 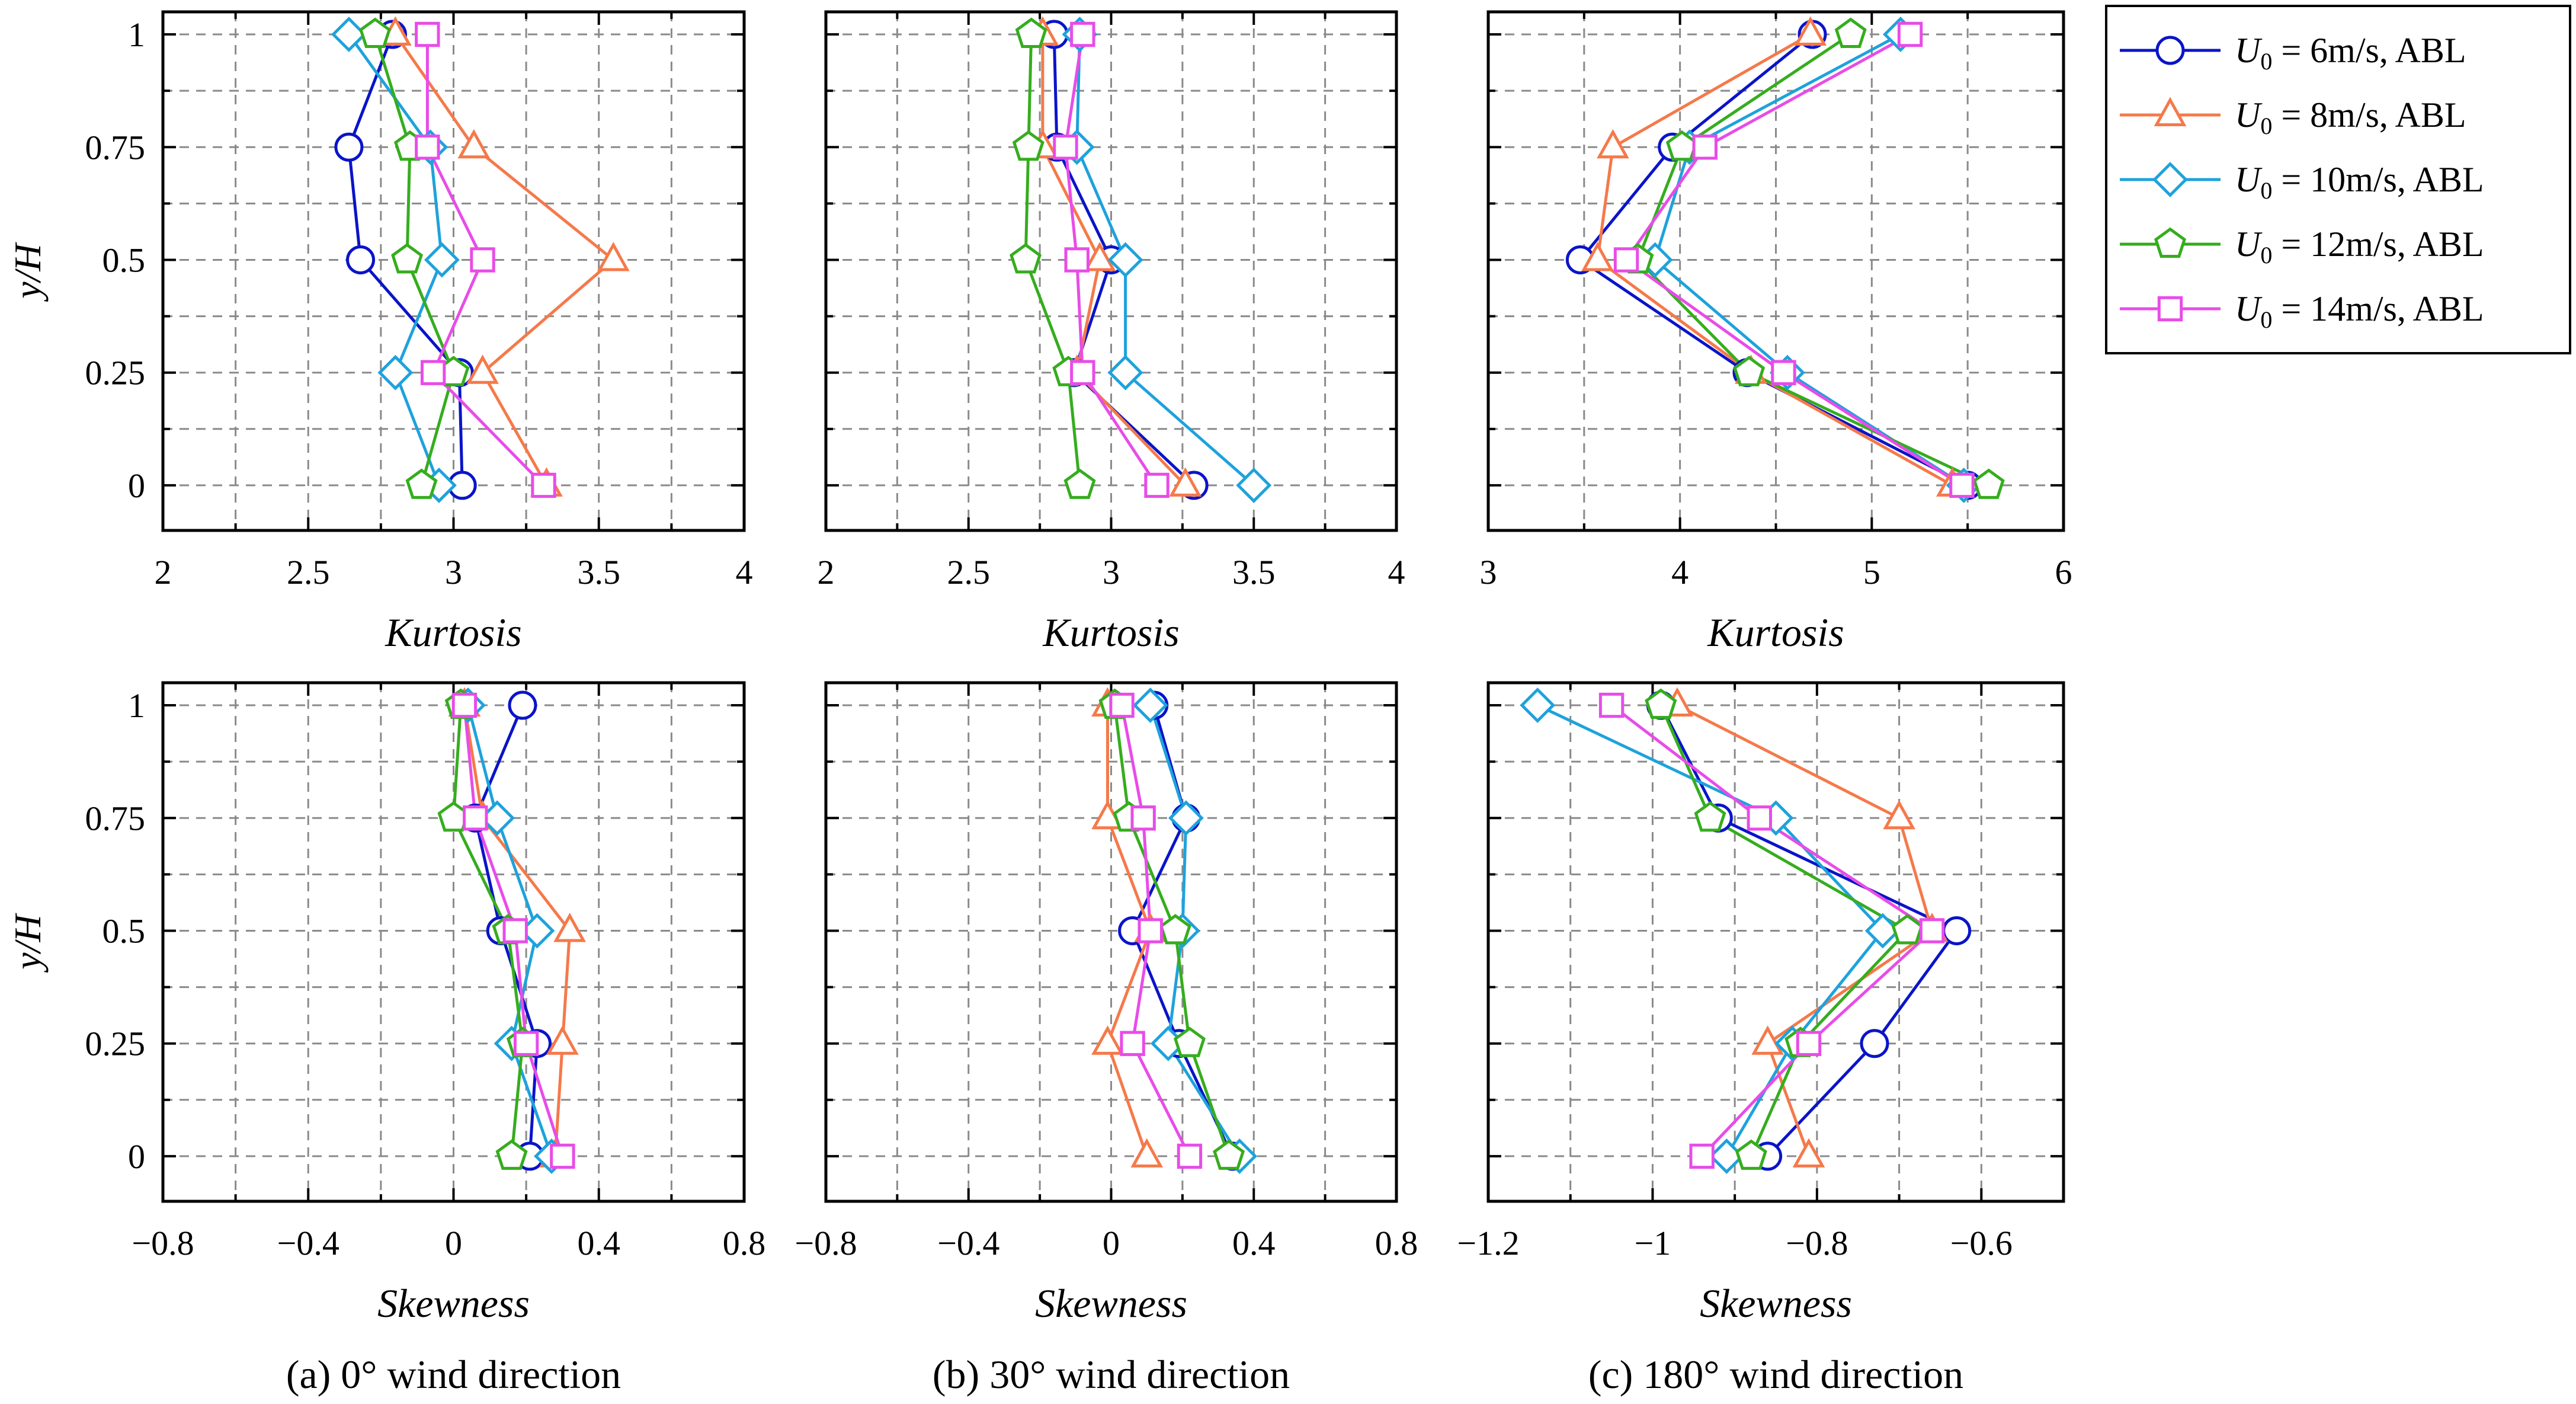 I want to click on panel-caption: (c) 180° wind direction, so click(x=1775, y=1374).